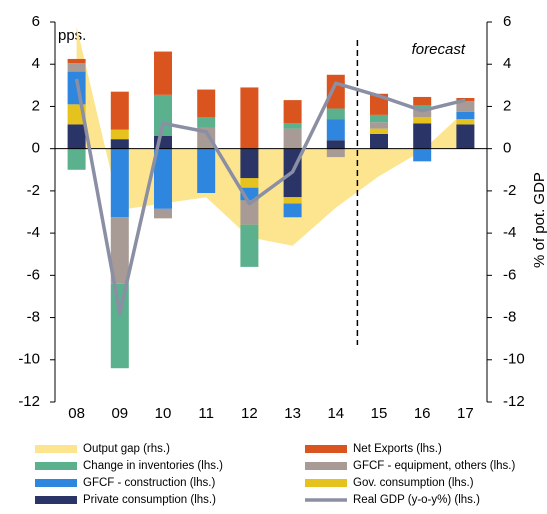  Describe the element at coordinates (29, 401) in the screenshot. I see `y-tick-label: -12` at that location.